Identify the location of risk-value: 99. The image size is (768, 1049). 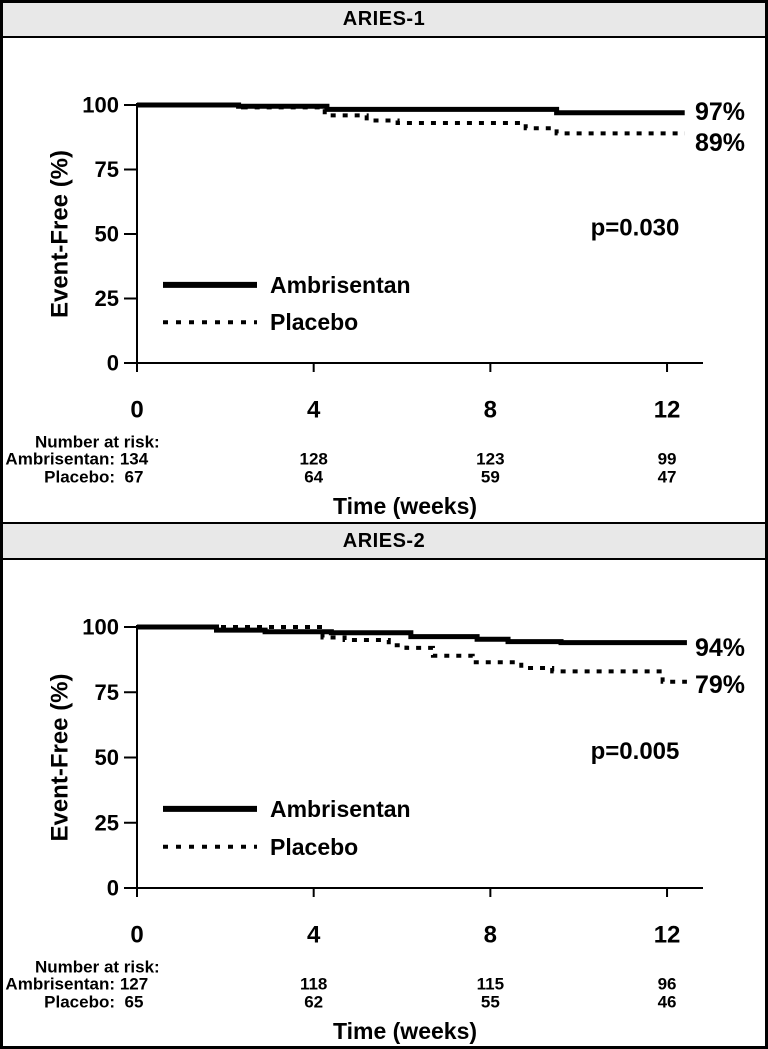
(667, 459).